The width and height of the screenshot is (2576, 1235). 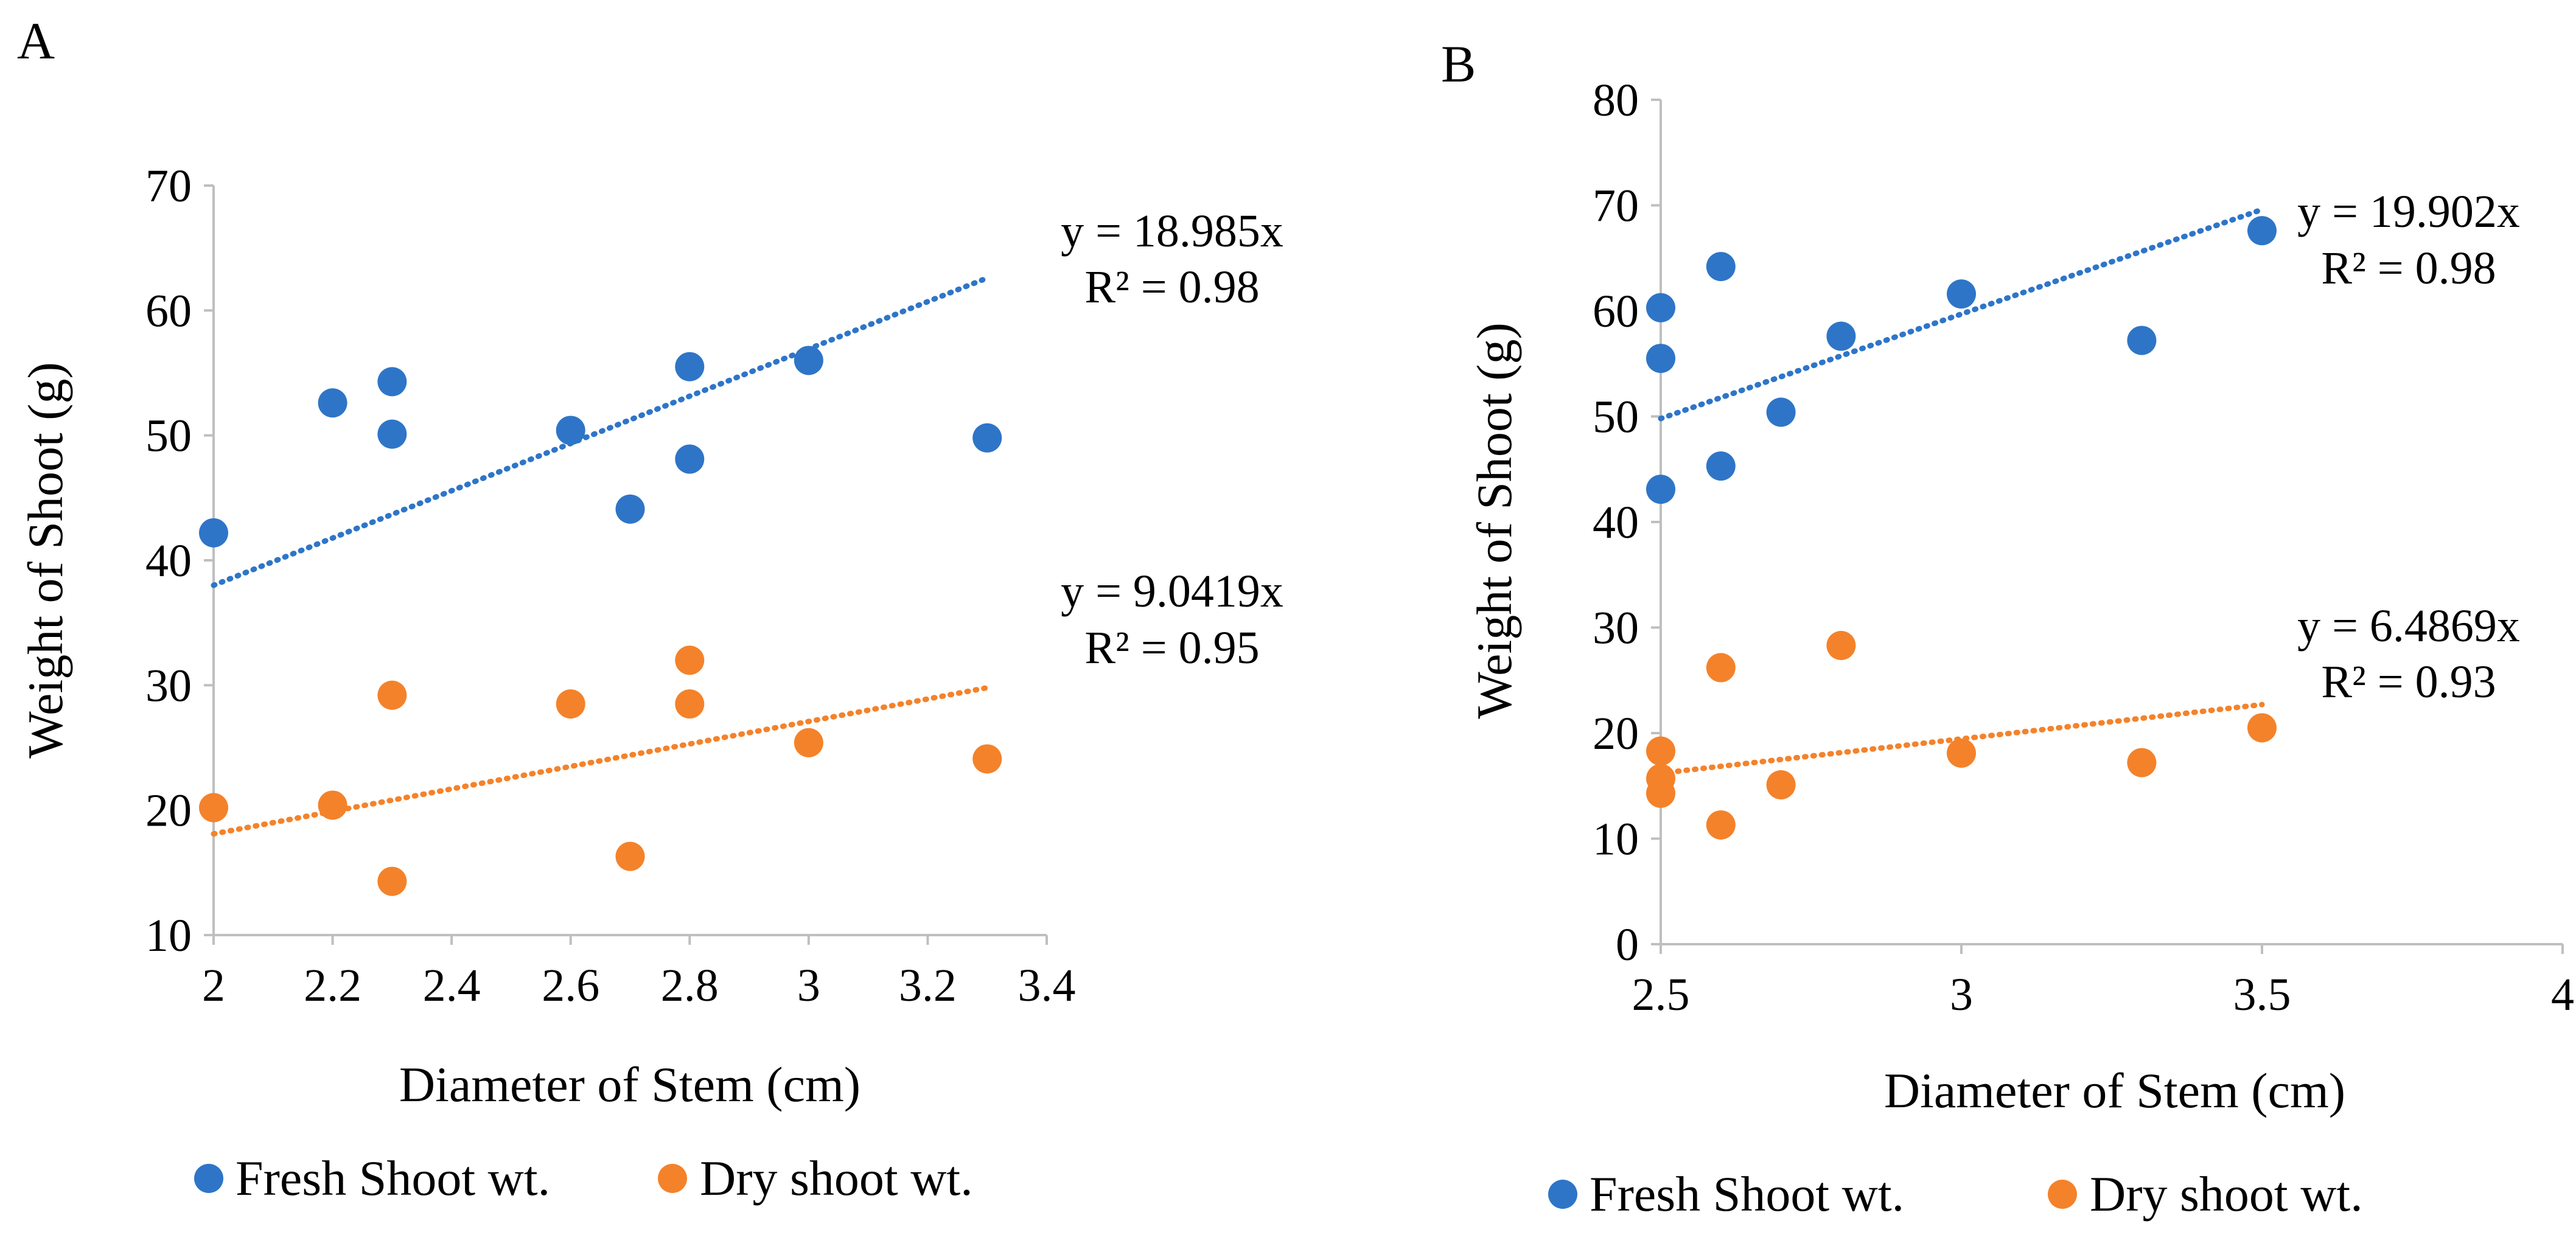 What do you see at coordinates (45, 560) in the screenshot?
I see `panel-a-y-axis-title: Weight of Shoot (g)` at bounding box center [45, 560].